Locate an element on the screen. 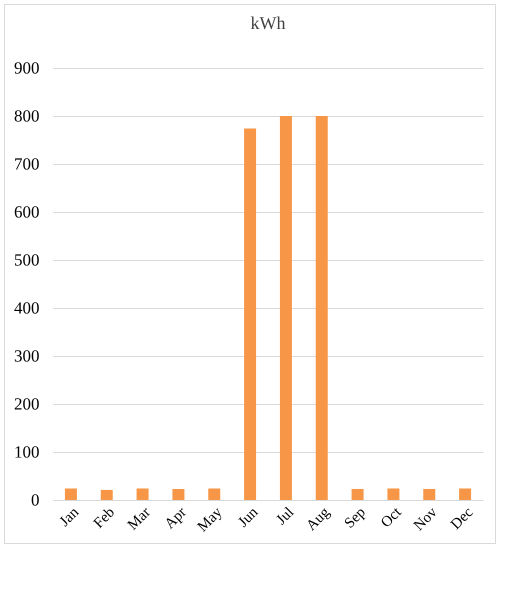 The width and height of the screenshot is (513, 589). y-tick-label: 700 is located at coordinates (27, 164).